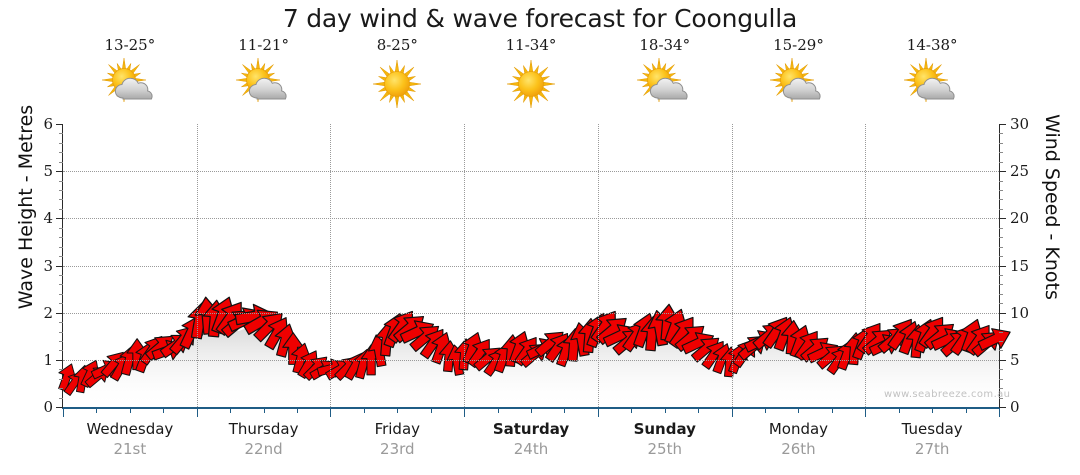 This screenshot has width=1080, height=475. I want to click on day-date-label: 26th, so click(798, 449).